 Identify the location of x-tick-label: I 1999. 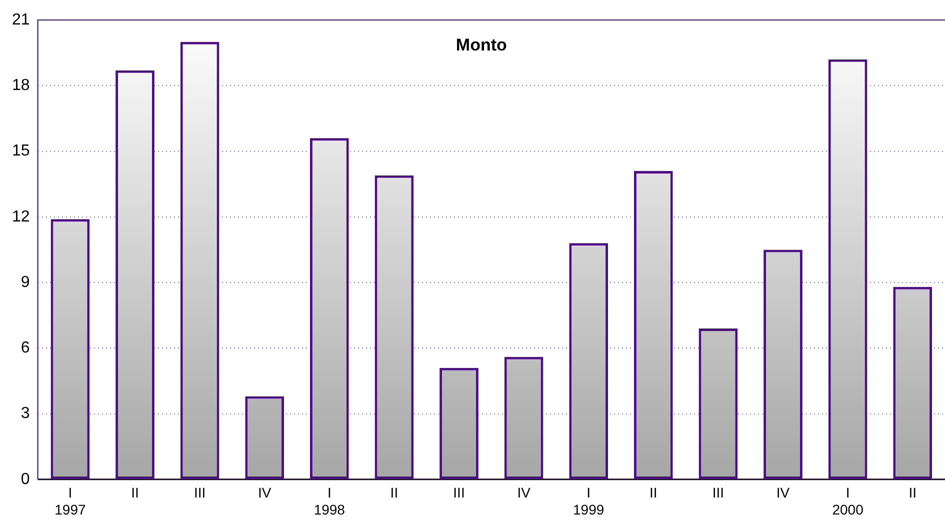
(588, 501).